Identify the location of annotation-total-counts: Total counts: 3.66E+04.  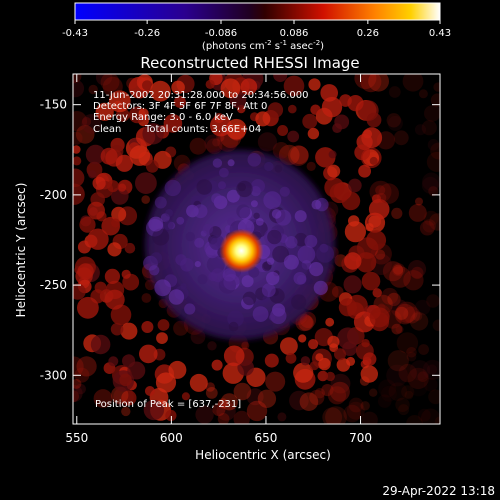
(202, 129).